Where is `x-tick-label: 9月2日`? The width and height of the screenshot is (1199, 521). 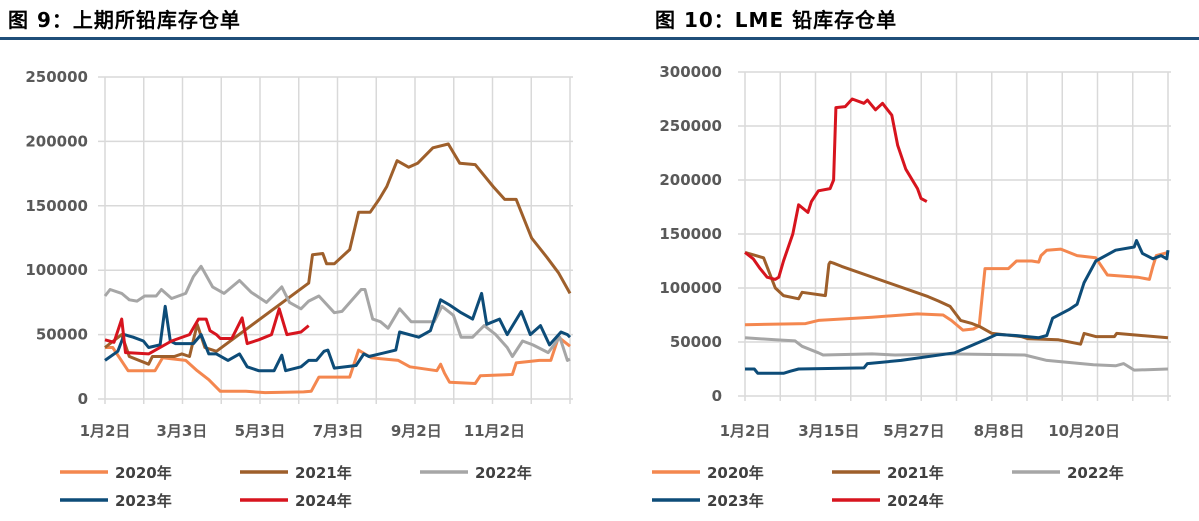
x-tick-label: 9月2日 is located at coordinates (416, 431).